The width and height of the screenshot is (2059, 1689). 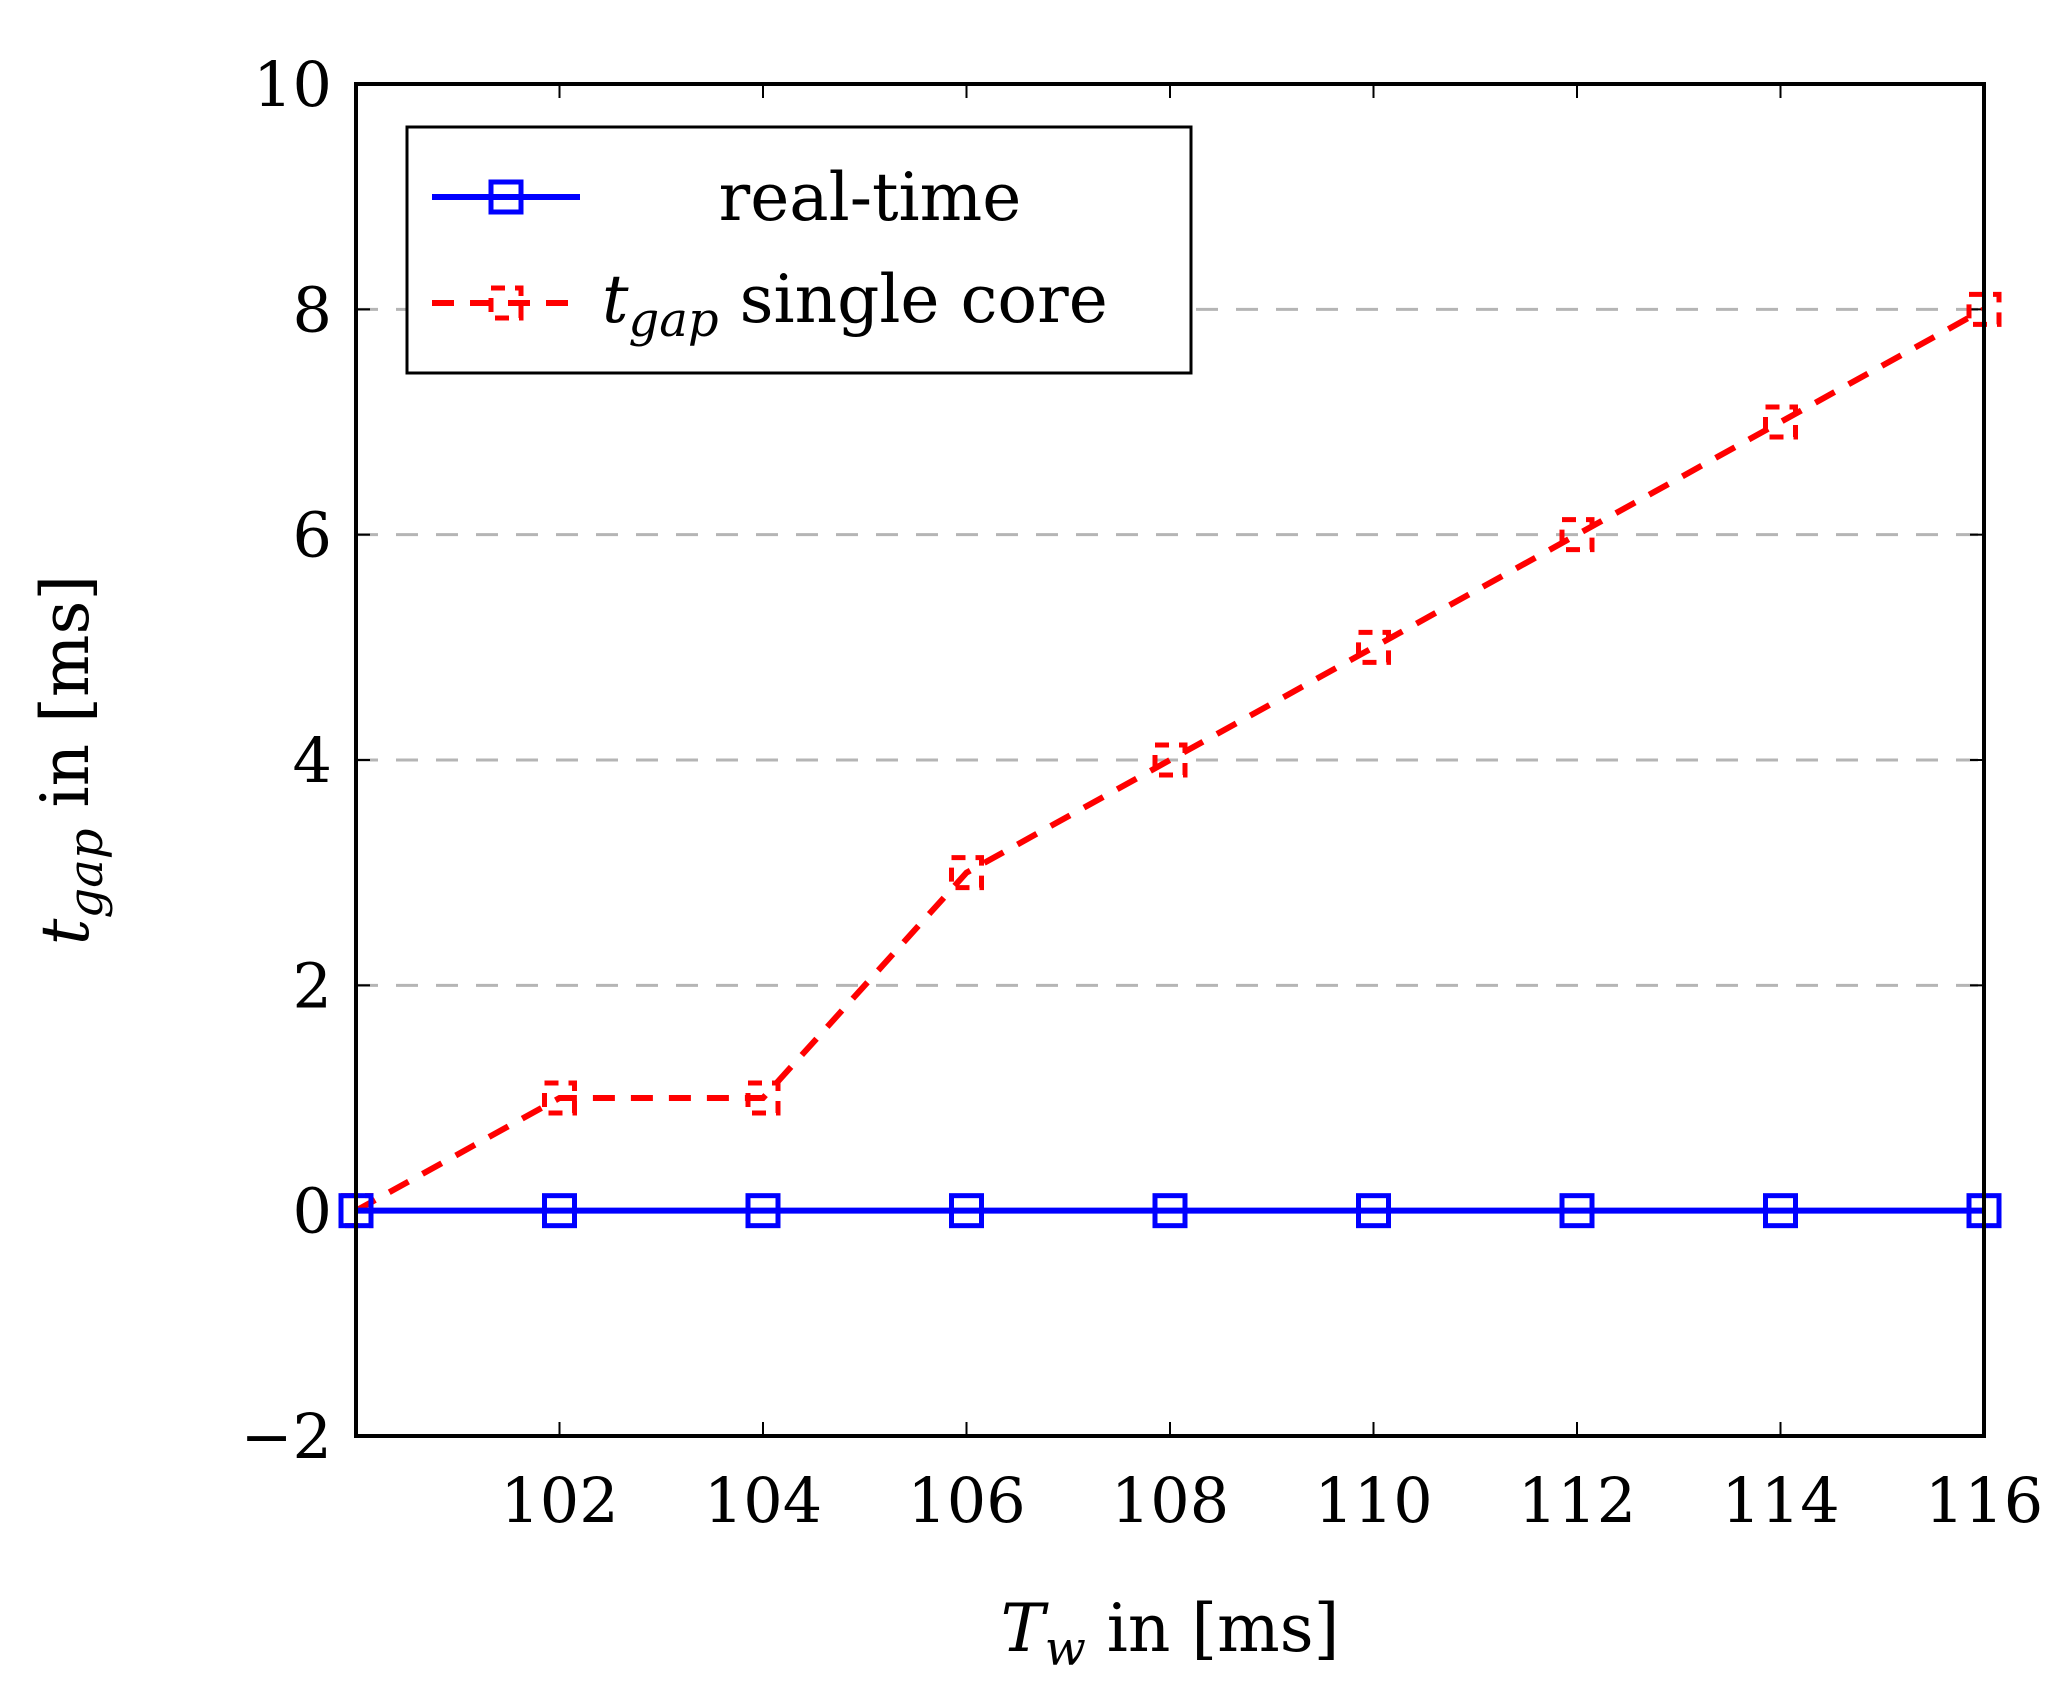 I want to click on x-tick-label-114: 114, so click(x=1780, y=1500).